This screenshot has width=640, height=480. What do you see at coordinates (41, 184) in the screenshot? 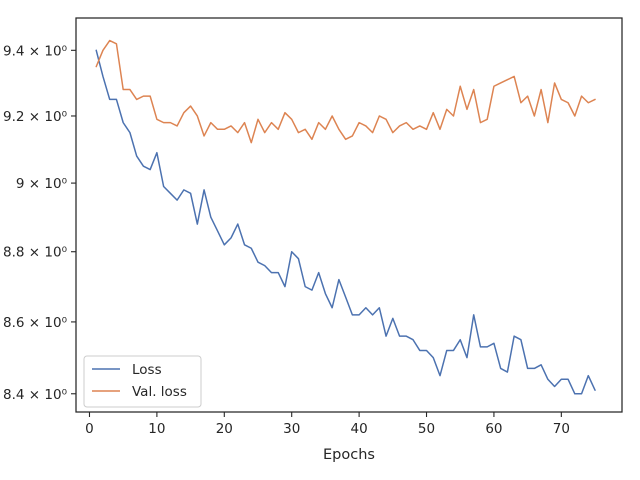
I see `y-tick-label: 9 × 10⁰` at bounding box center [41, 184].